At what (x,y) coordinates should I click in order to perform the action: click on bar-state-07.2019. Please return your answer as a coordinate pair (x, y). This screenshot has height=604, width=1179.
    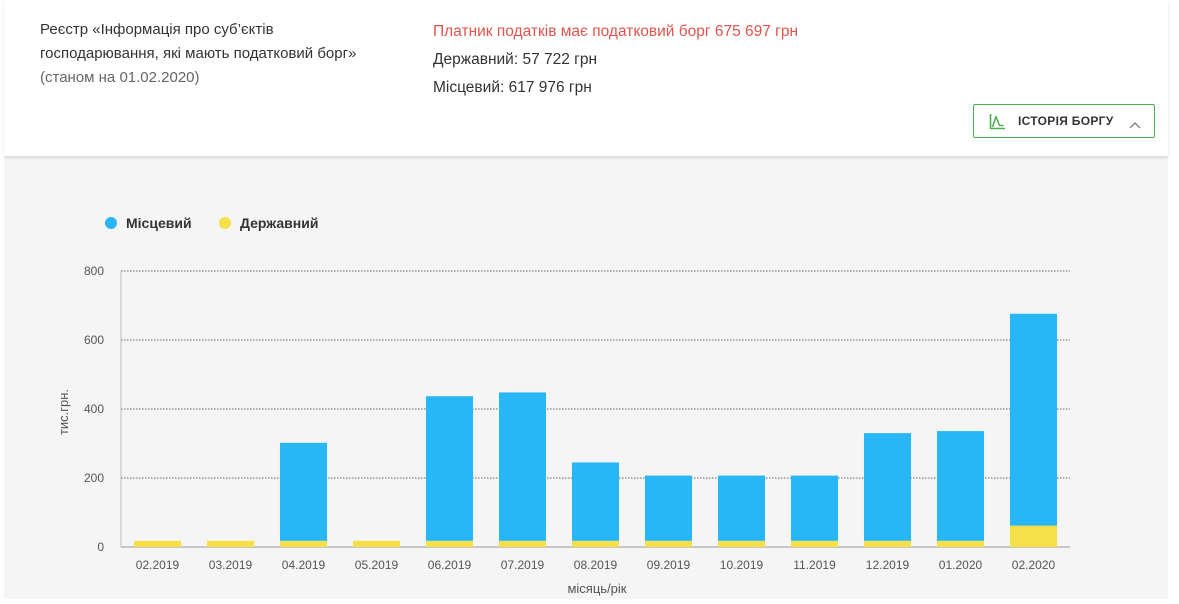
    Looking at the image, I should click on (522, 543).